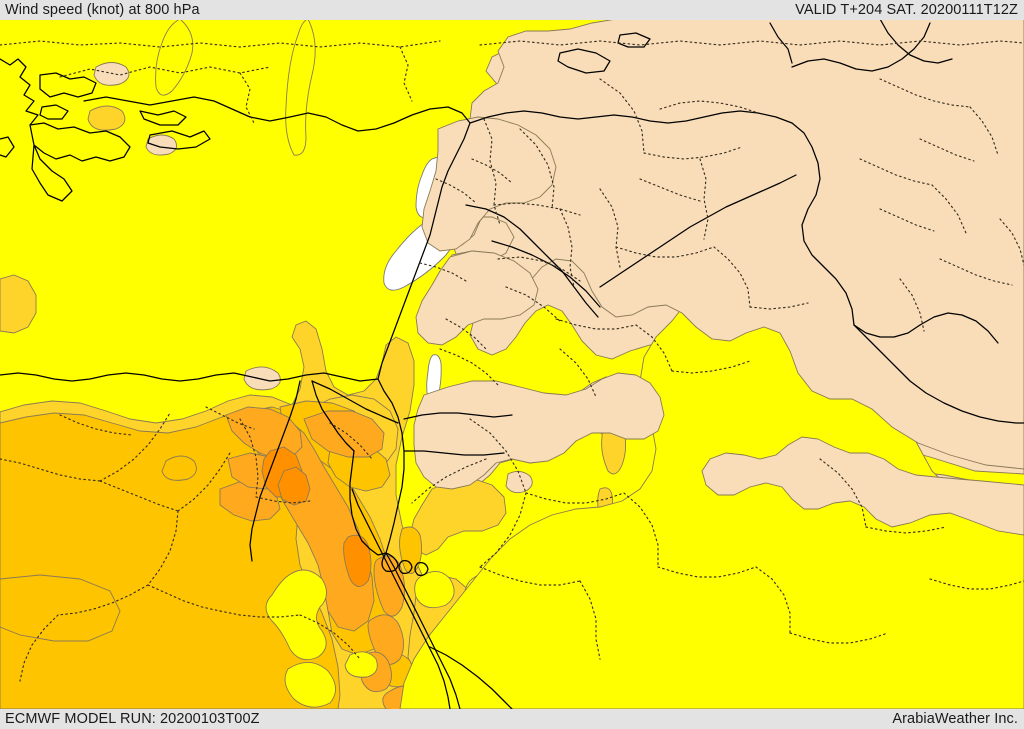  Describe the element at coordinates (102, 10) in the screenshot. I see `page-title: Wind speed (knot) at 800 hPa` at that location.